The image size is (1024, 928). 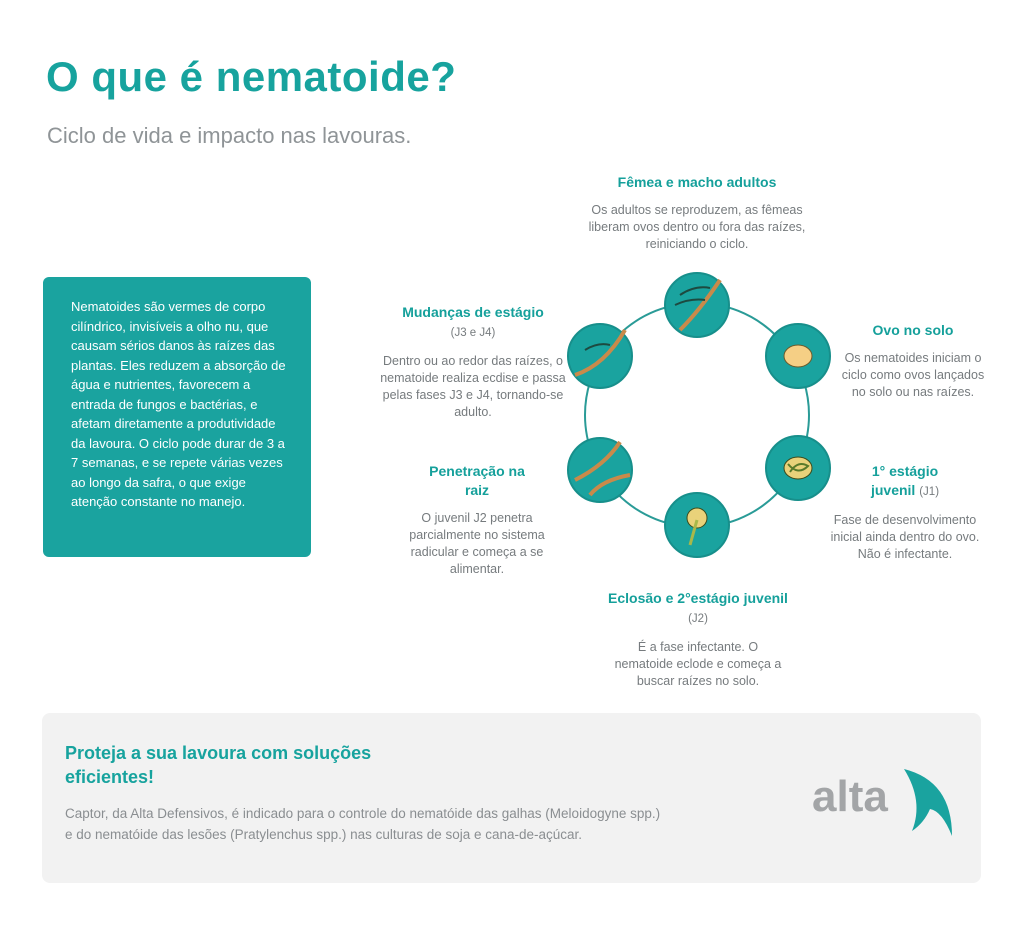 What do you see at coordinates (697, 305) in the screenshot?
I see `adult-stage-icon` at bounding box center [697, 305].